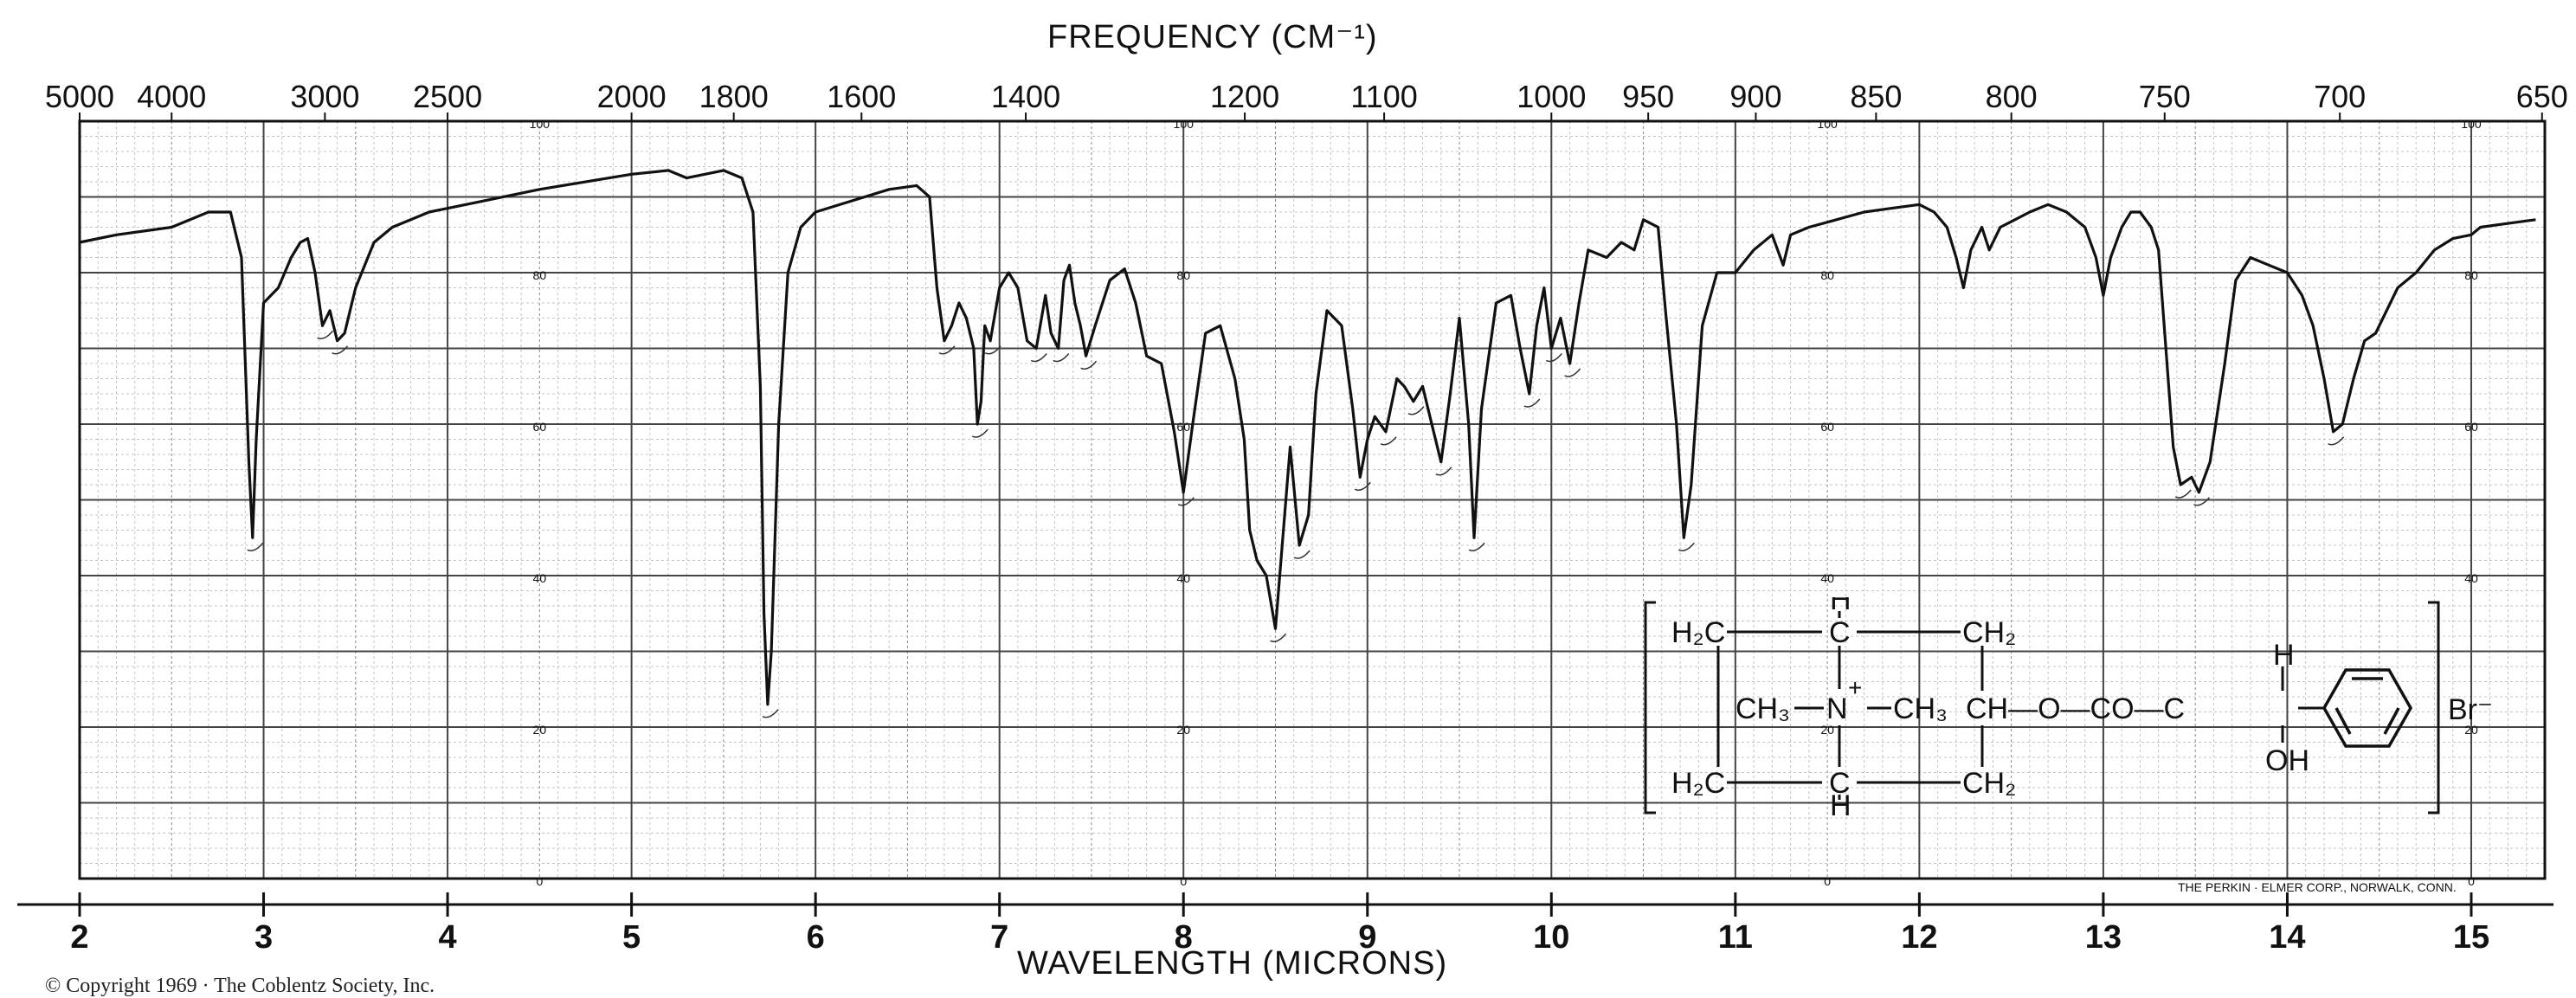 The image size is (2576, 998). Describe the element at coordinates (1735, 938) in the screenshot. I see `wavelength-tick-label: 11` at that location.